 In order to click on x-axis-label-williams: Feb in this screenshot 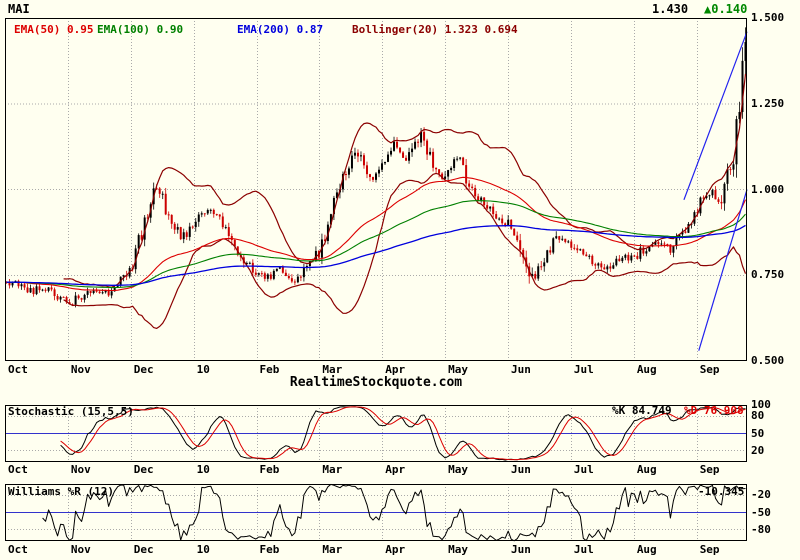, I will do `click(269, 549)`.